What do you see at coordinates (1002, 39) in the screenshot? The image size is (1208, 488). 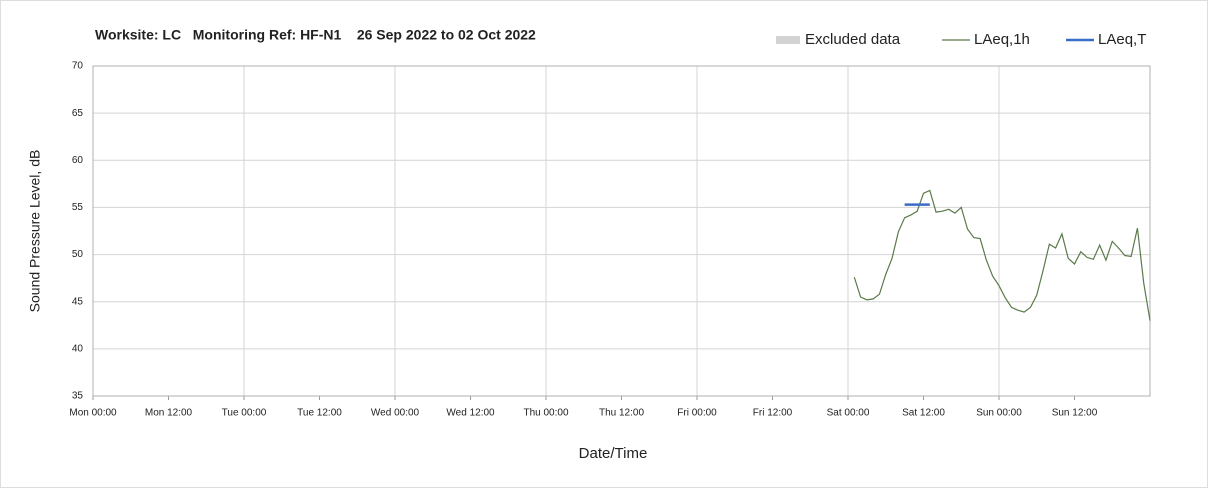 I see `legend-label: LAeq,1h` at bounding box center [1002, 39].